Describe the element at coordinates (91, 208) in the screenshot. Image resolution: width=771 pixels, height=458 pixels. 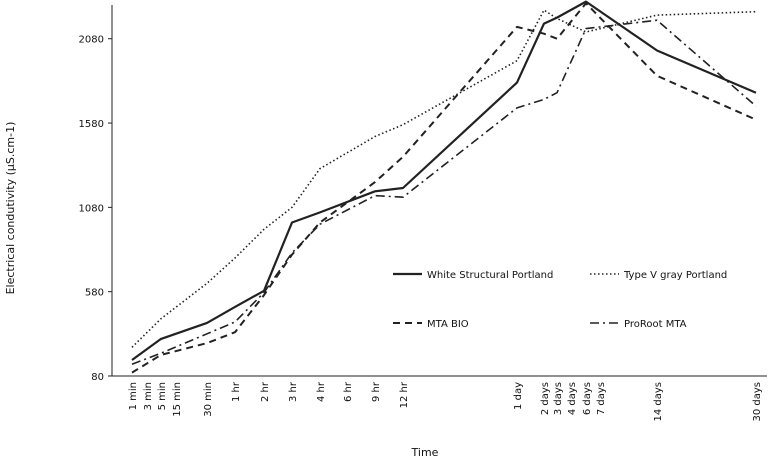
I see `y-tick-label: 1080` at that location.